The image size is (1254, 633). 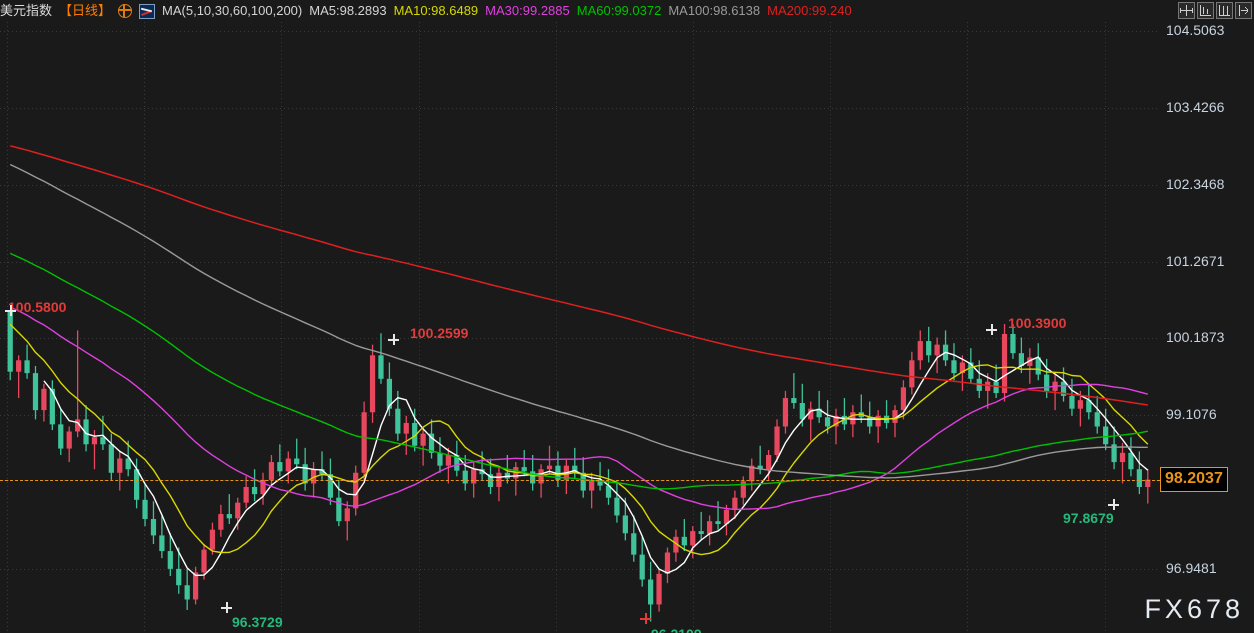 What do you see at coordinates (147, 11) in the screenshot?
I see `line-chart-icon` at bounding box center [147, 11].